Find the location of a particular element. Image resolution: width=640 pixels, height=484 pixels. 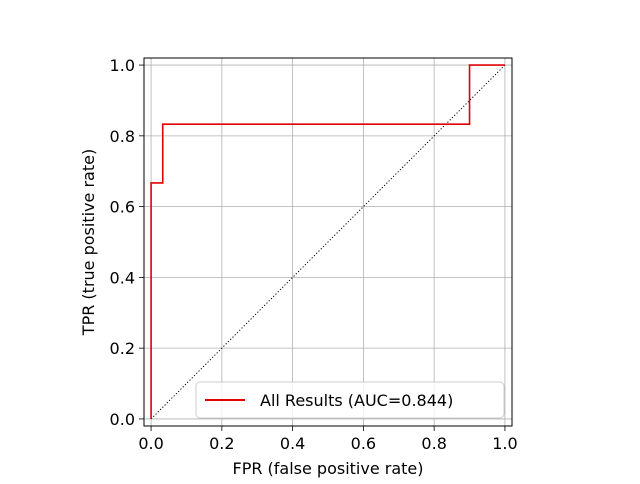

y-tick-label: 0.0 is located at coordinates (122, 419).